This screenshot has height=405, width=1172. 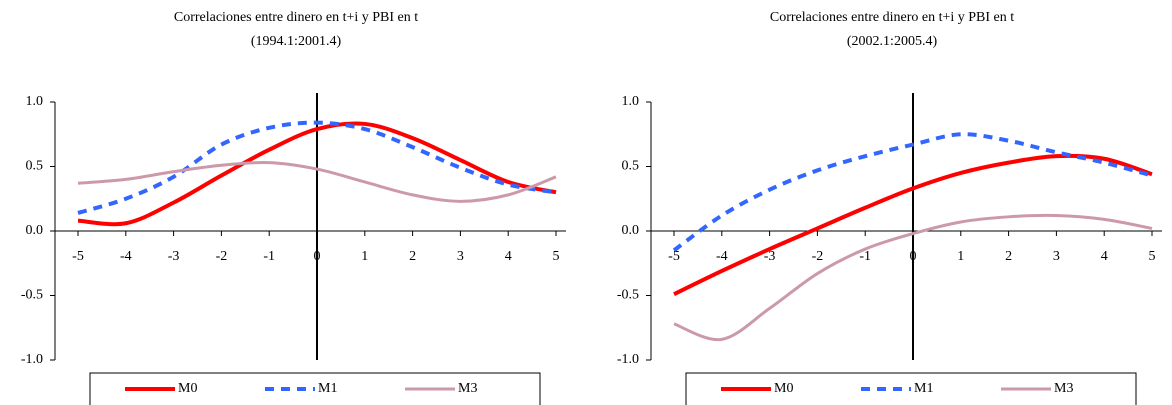 I want to click on chart-subtitle: (2002.1:2005.4), so click(x=892, y=41).